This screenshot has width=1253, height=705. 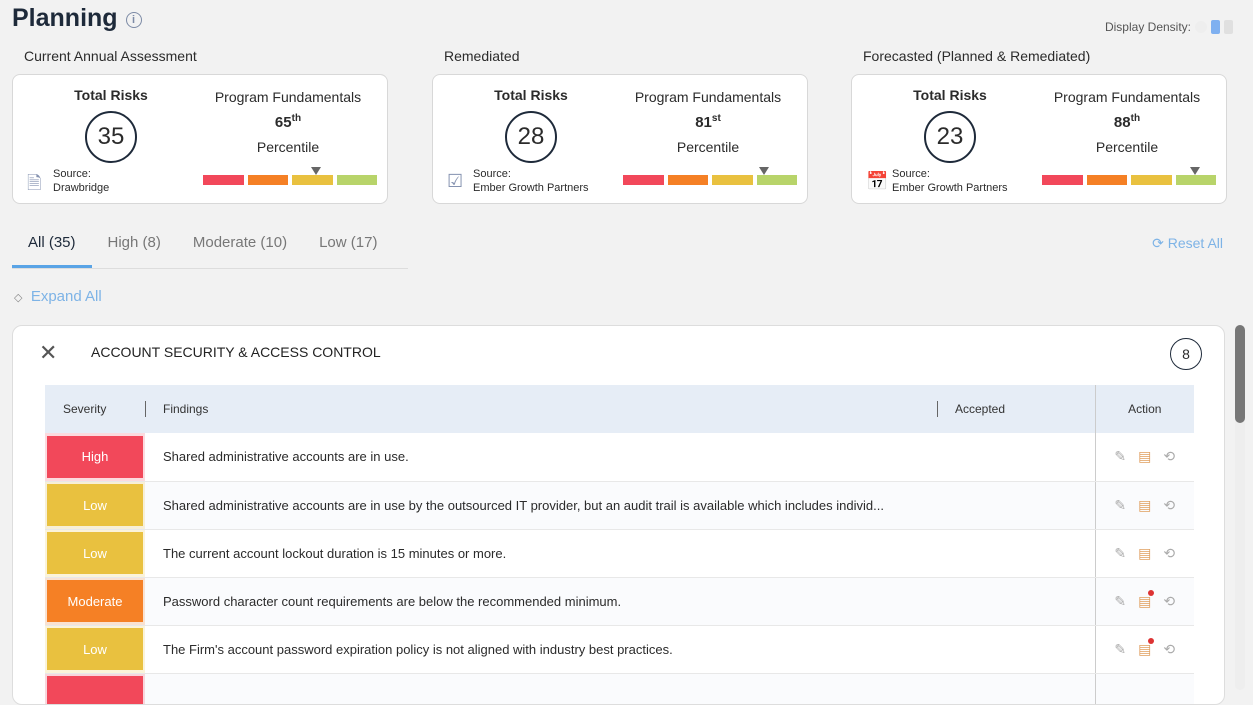 What do you see at coordinates (58, 296) in the screenshot?
I see `expand-all-button: ◇ Expand All` at bounding box center [58, 296].